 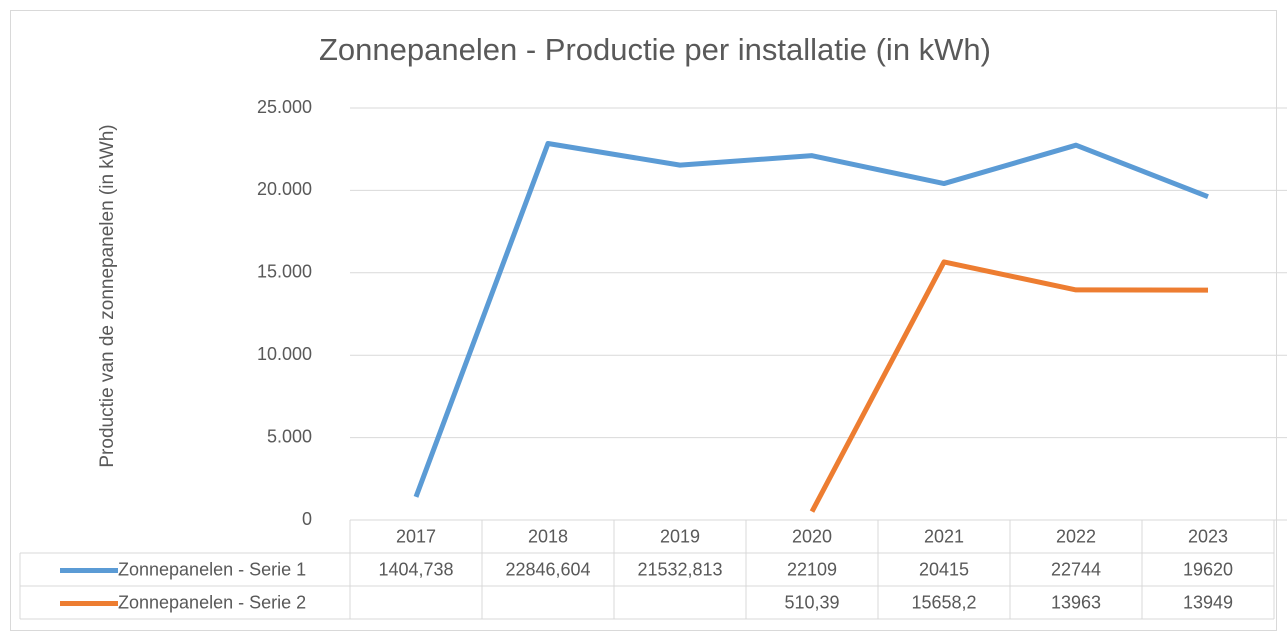 I want to click on y-tick-label: 0, so click(x=307, y=519).